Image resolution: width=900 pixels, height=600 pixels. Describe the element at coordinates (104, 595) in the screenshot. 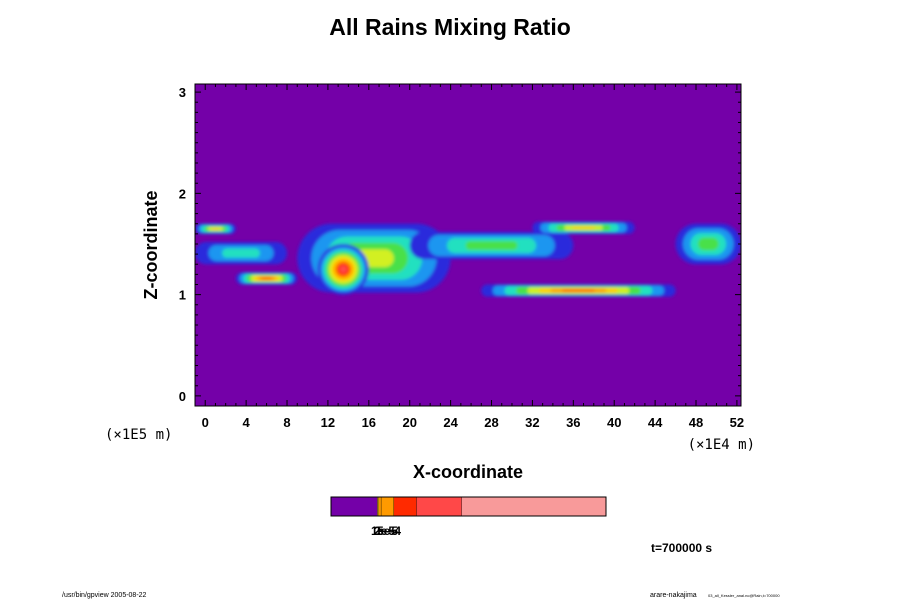

I see `footer-left: /usr/bin/gpview 2005-08-22` at that location.